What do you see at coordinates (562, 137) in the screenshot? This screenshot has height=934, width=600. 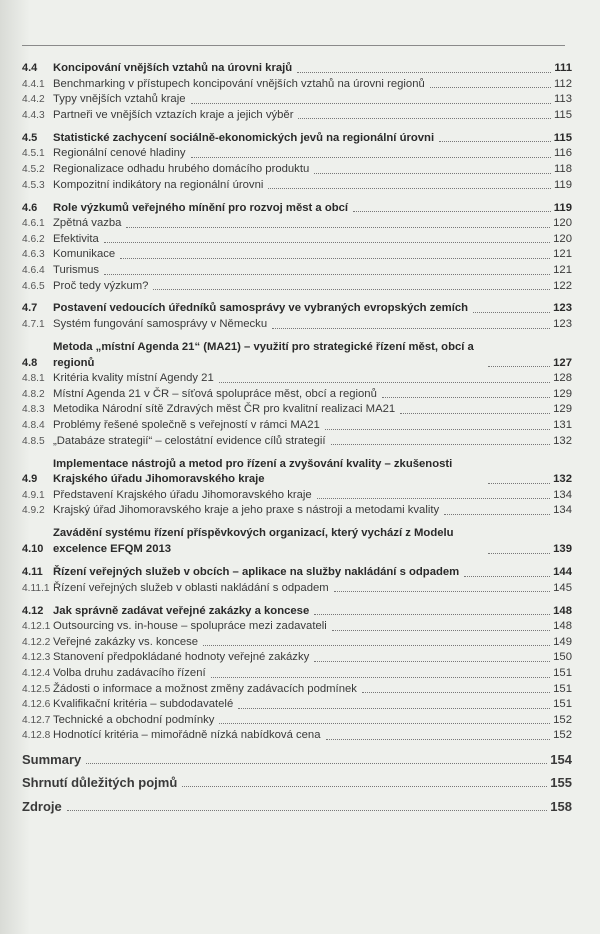 I see `page-number: 115` at bounding box center [562, 137].